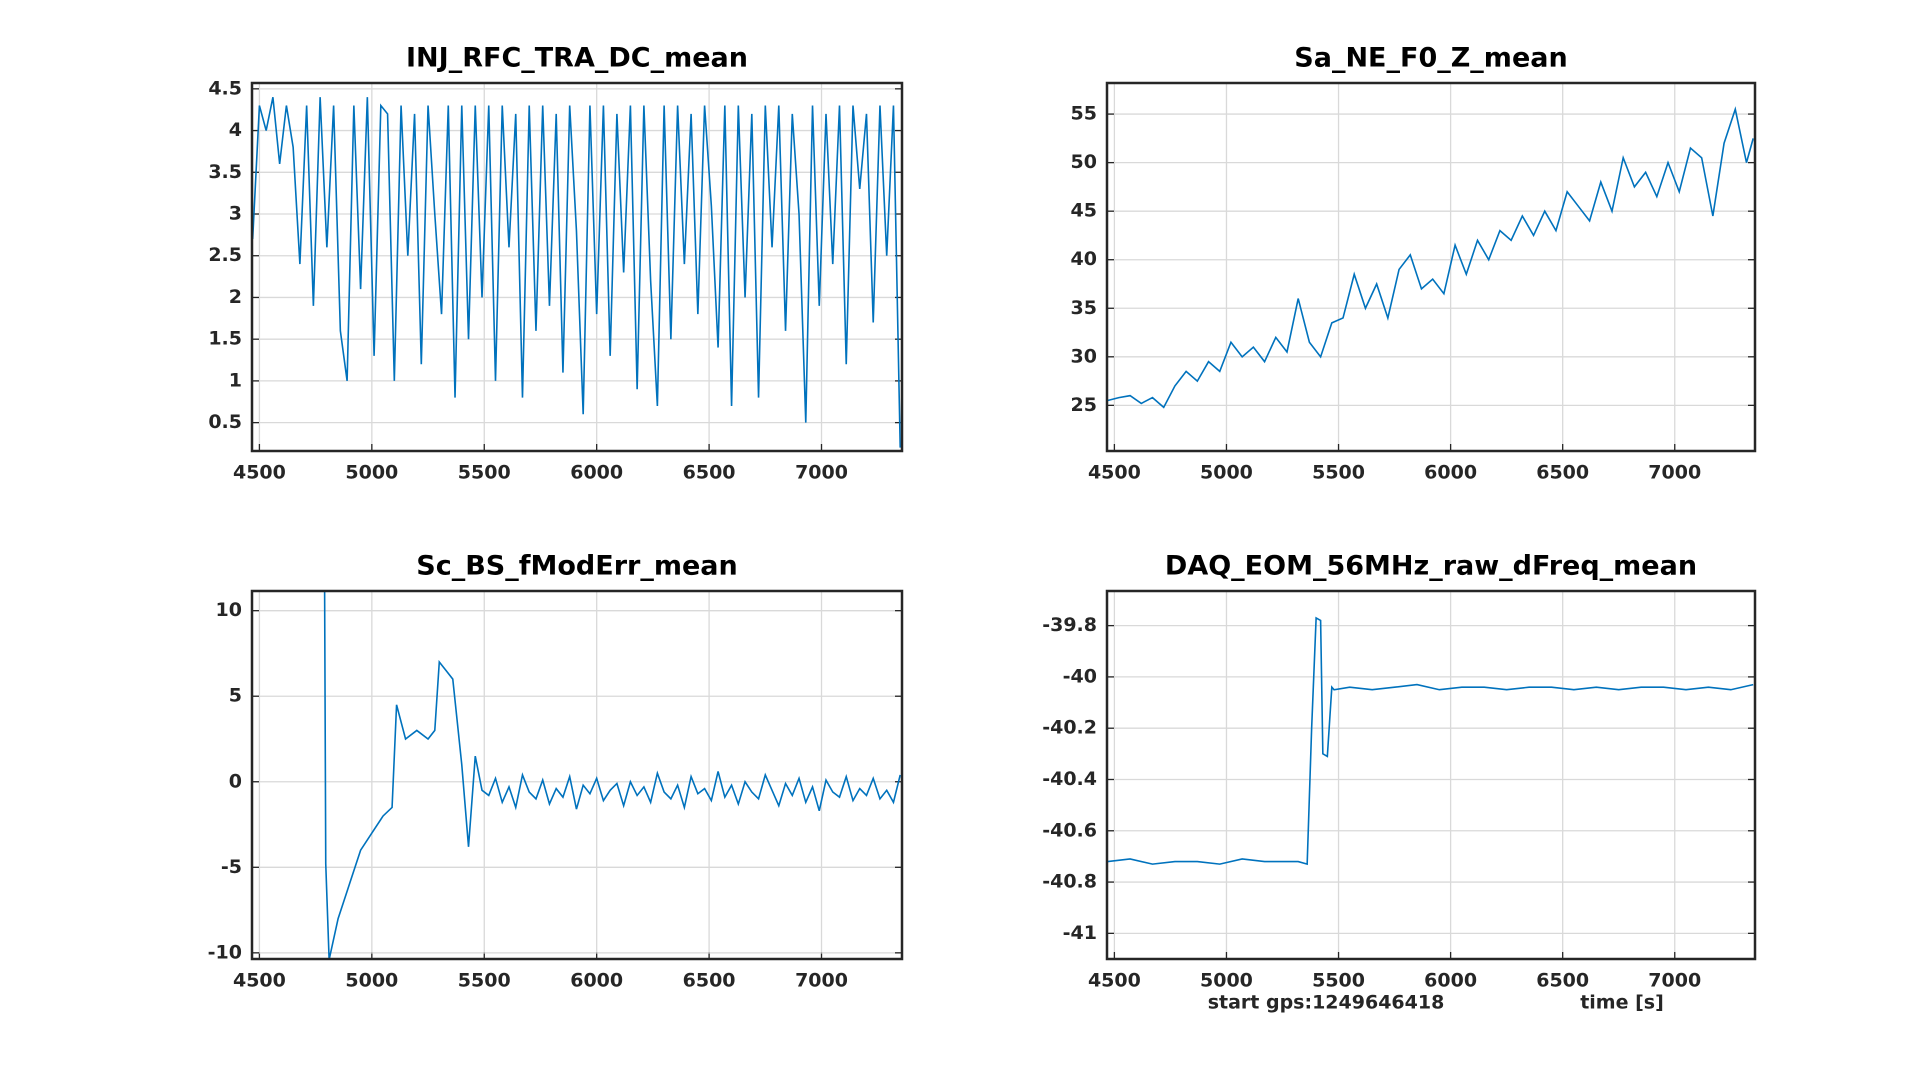  I want to click on y-tick-label: 4, so click(235, 130).